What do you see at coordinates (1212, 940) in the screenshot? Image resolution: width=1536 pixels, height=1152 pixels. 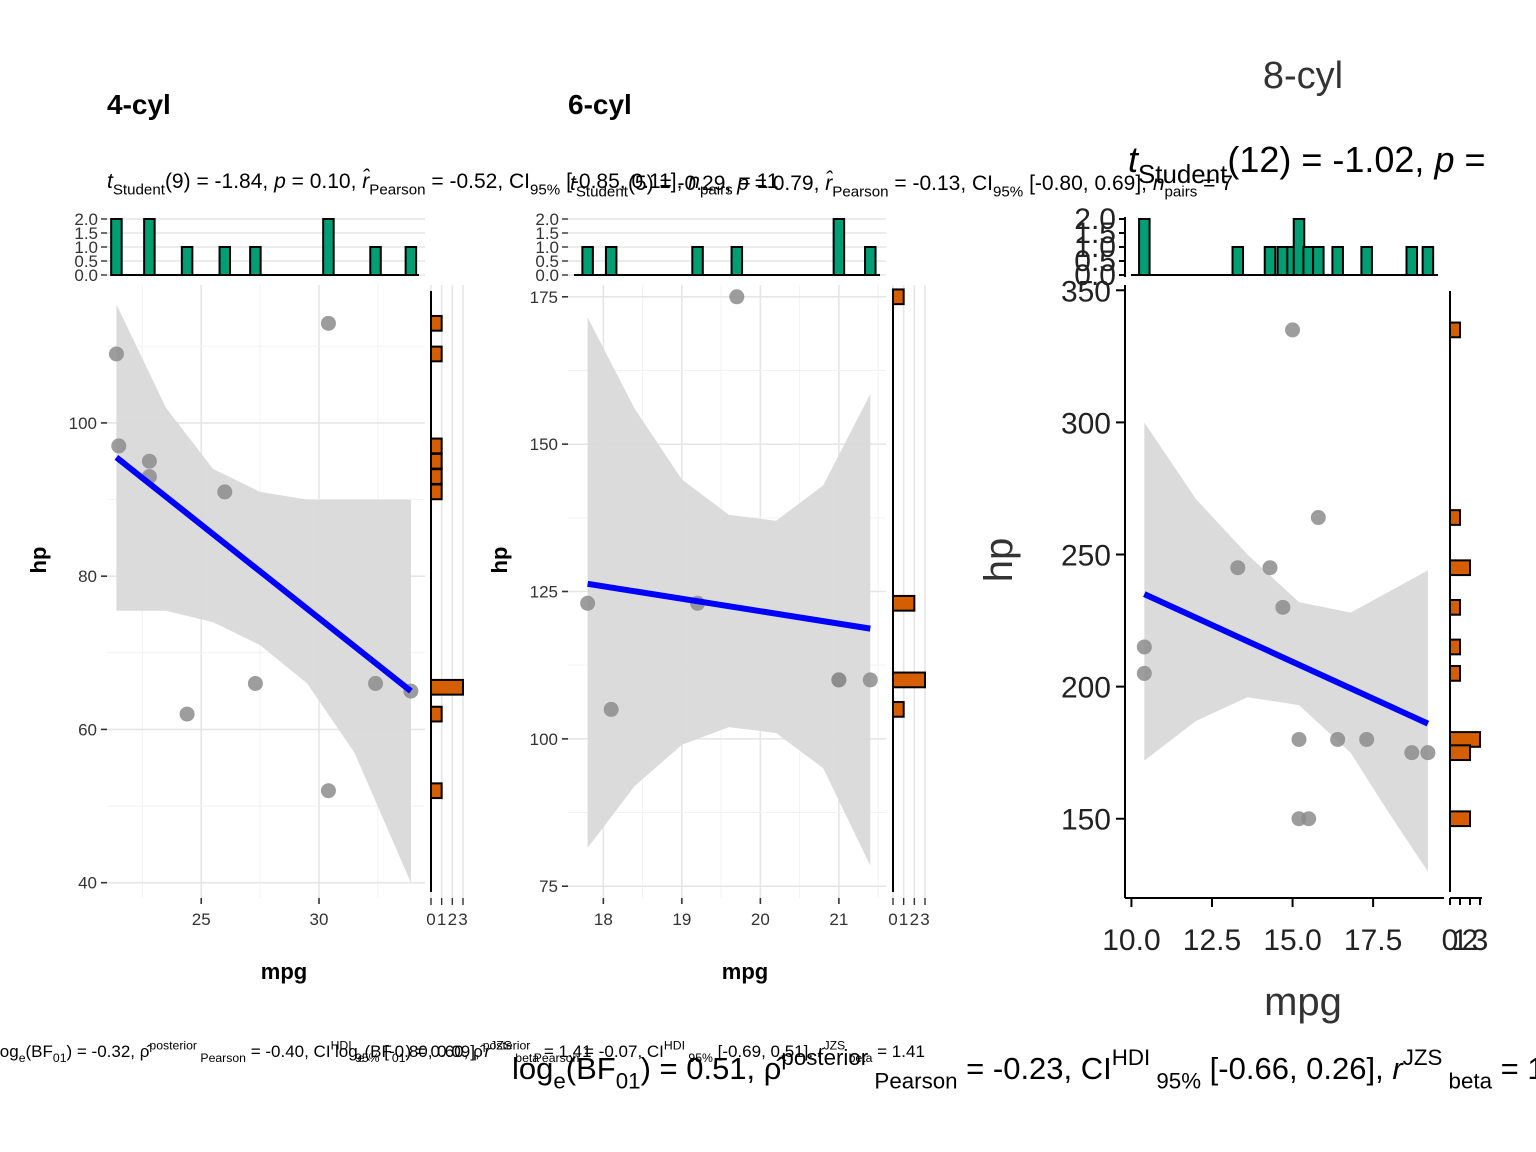 I see `x-tick-label: 12.5` at bounding box center [1212, 940].